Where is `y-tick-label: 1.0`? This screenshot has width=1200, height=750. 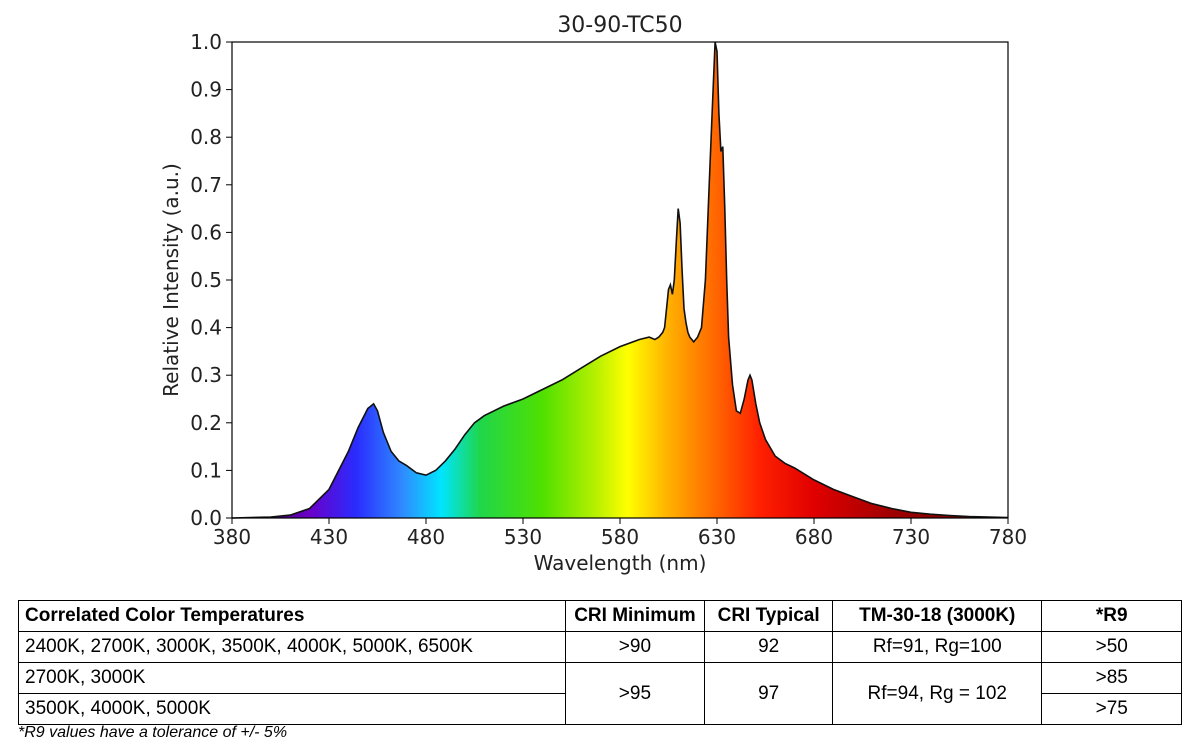 y-tick-label: 1.0 is located at coordinates (206, 42).